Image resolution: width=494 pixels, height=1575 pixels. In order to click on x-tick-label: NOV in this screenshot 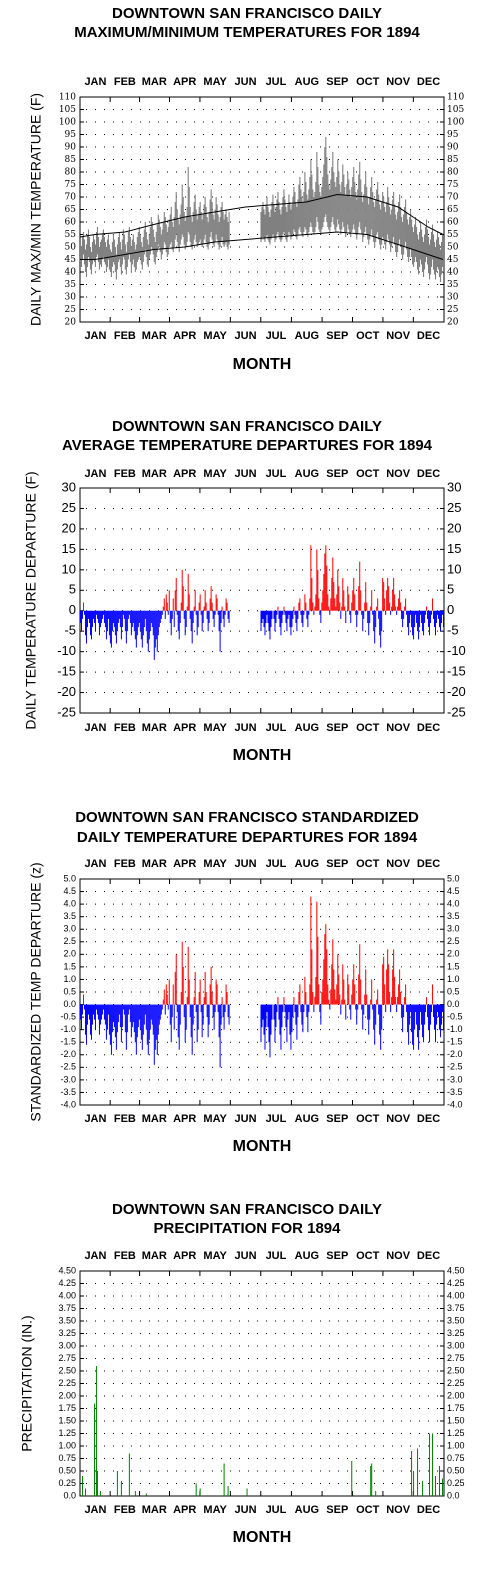, I will do `click(398, 1510)`.